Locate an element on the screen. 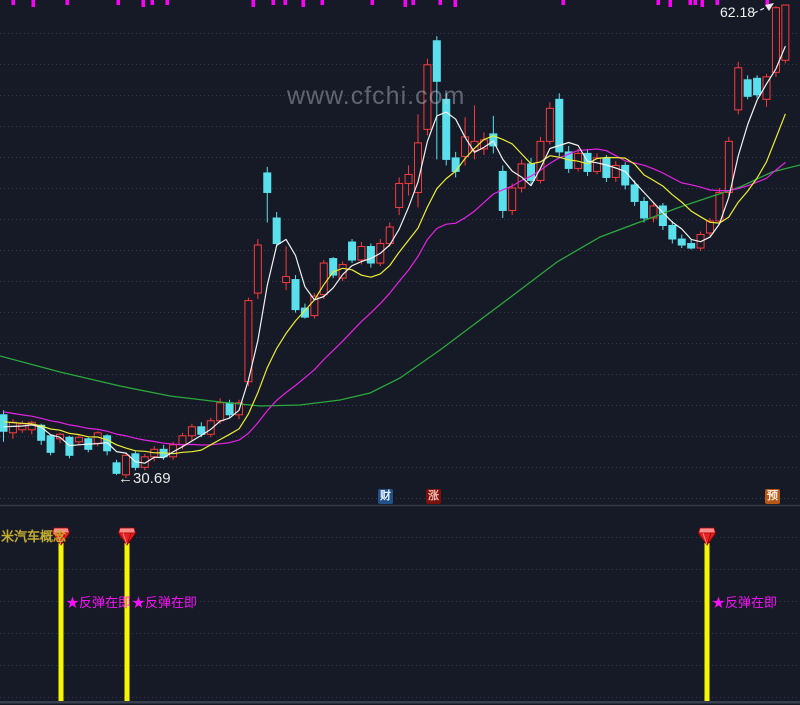 This screenshot has height=705, width=800. badge-yu: 预 is located at coordinates (772, 496).